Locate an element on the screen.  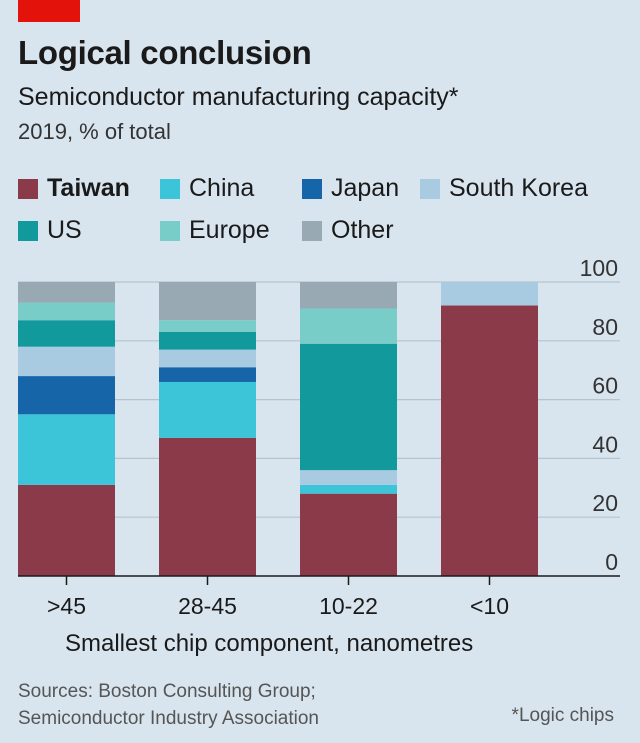
legend-swatch-us is located at coordinates (28, 230).